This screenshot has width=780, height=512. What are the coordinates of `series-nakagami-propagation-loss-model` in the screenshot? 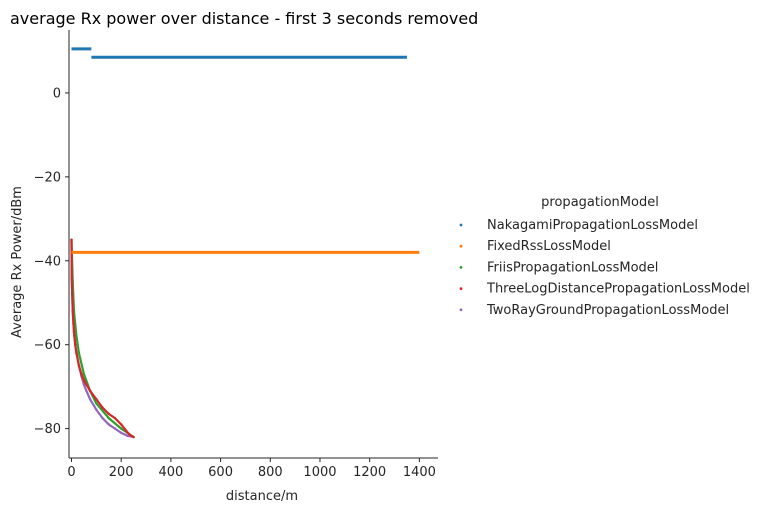 It's located at (239, 53).